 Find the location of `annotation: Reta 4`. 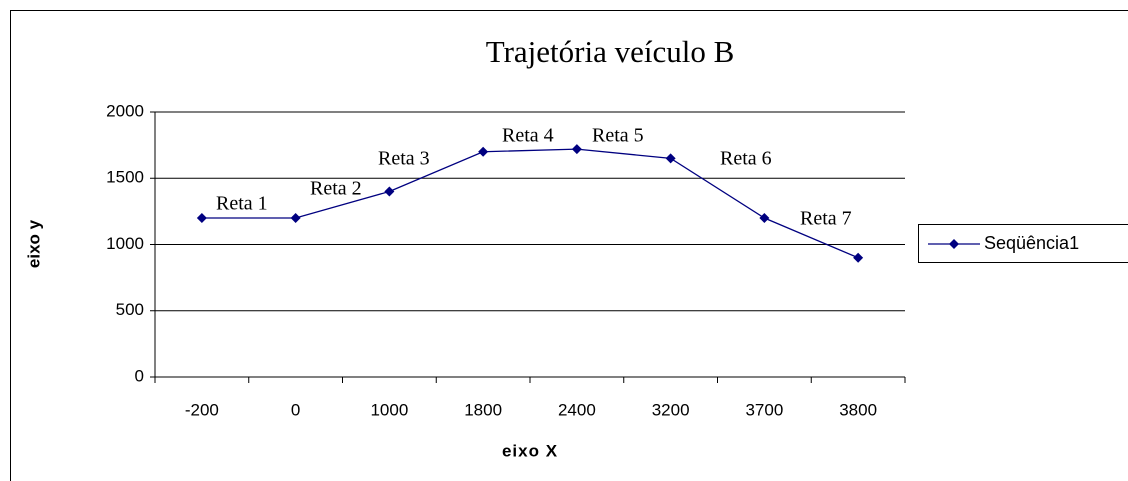

annotation: Reta 4 is located at coordinates (528, 136).